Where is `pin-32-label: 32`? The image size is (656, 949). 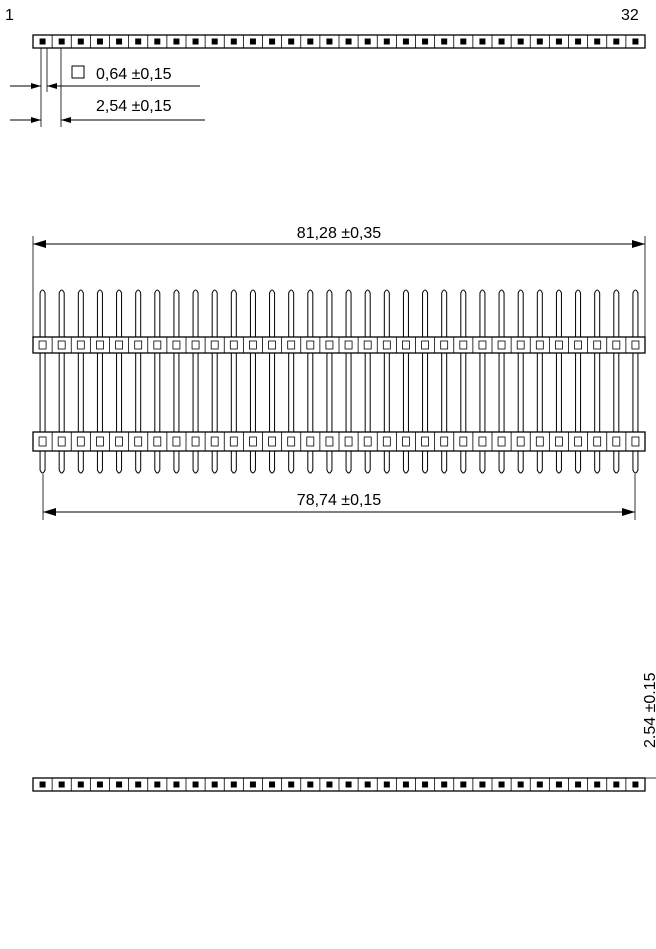 pin-32-label: 32 is located at coordinates (630, 15).